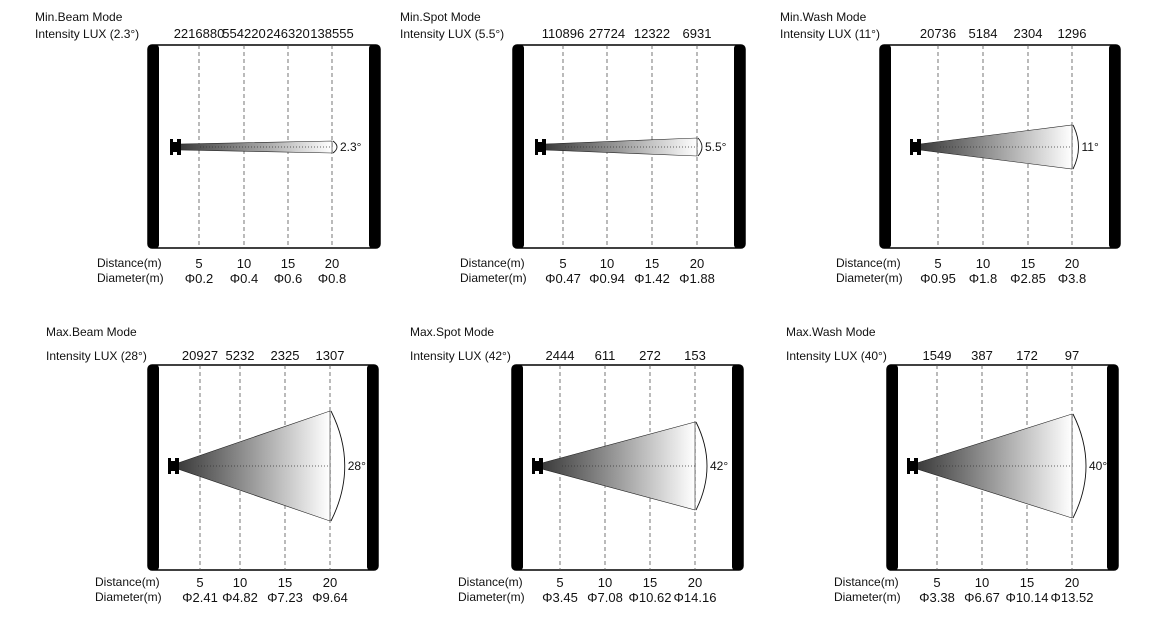 Image resolution: width=1166 pixels, height=623 pixels. I want to click on lux-value: 5184, so click(983, 33).